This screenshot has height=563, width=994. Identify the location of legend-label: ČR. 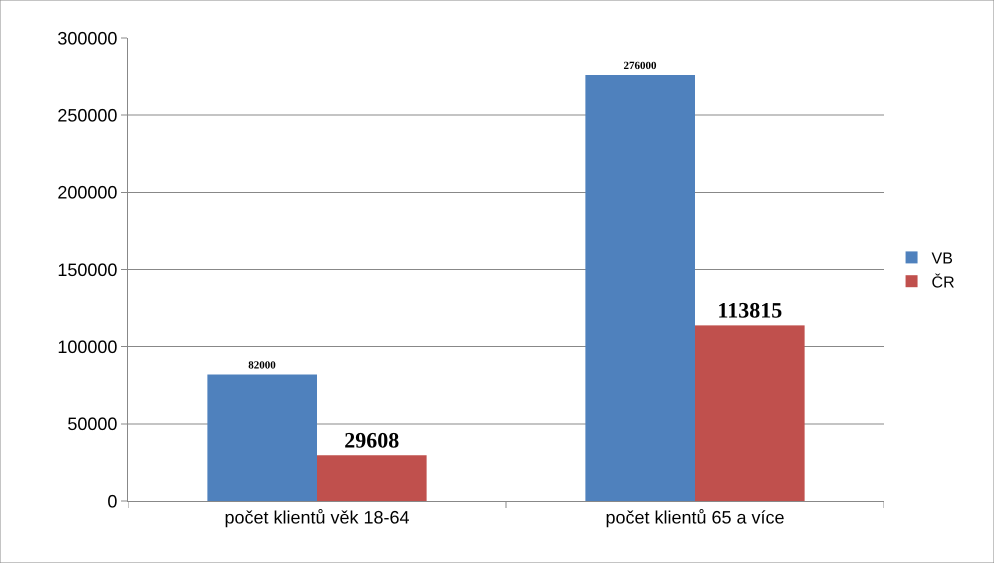
(943, 282).